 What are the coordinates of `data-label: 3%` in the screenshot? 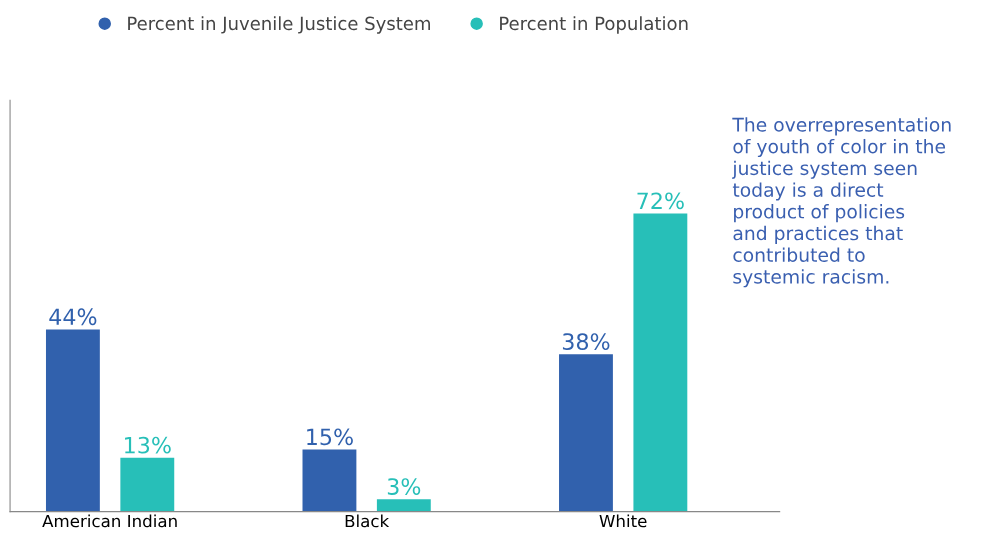 It's located at (404, 486).